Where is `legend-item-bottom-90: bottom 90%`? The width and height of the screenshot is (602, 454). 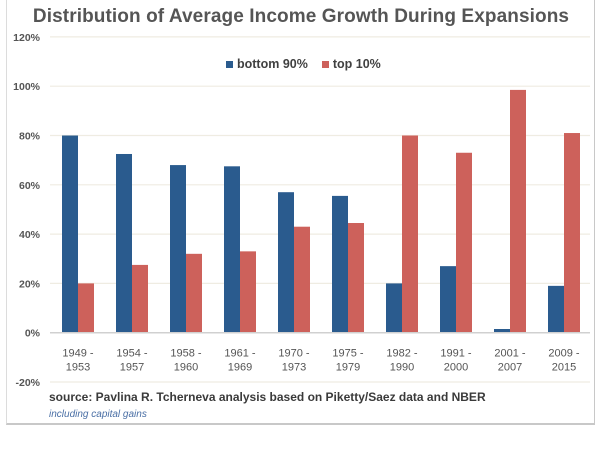 legend-item-bottom-90: bottom 90% is located at coordinates (267, 64).